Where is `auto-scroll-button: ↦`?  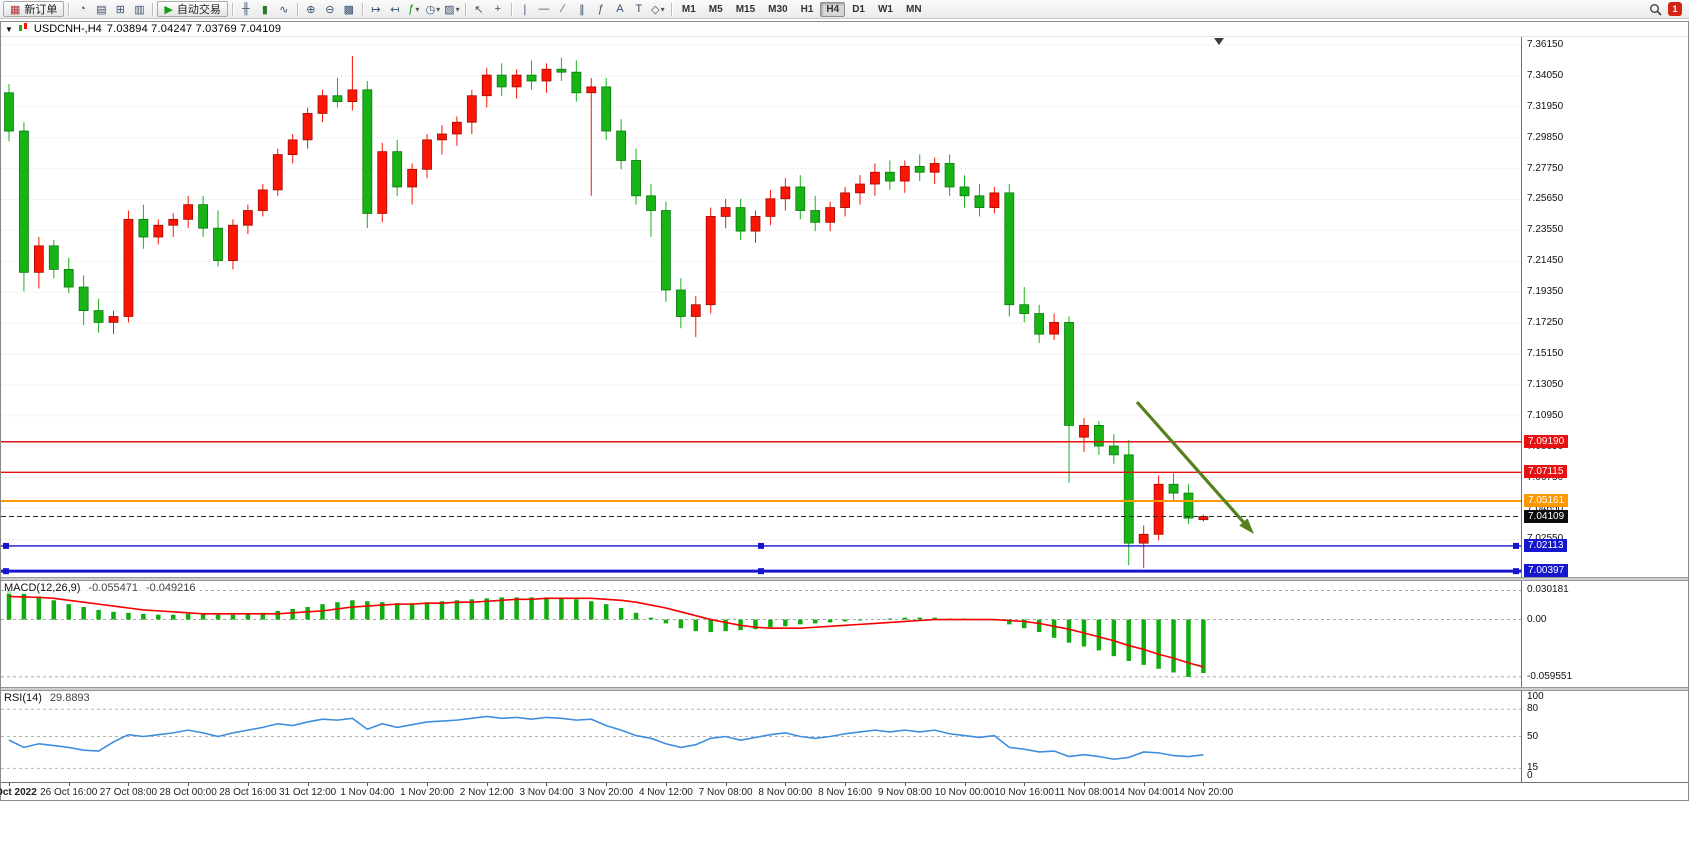 auto-scroll-button: ↦ is located at coordinates (376, 9).